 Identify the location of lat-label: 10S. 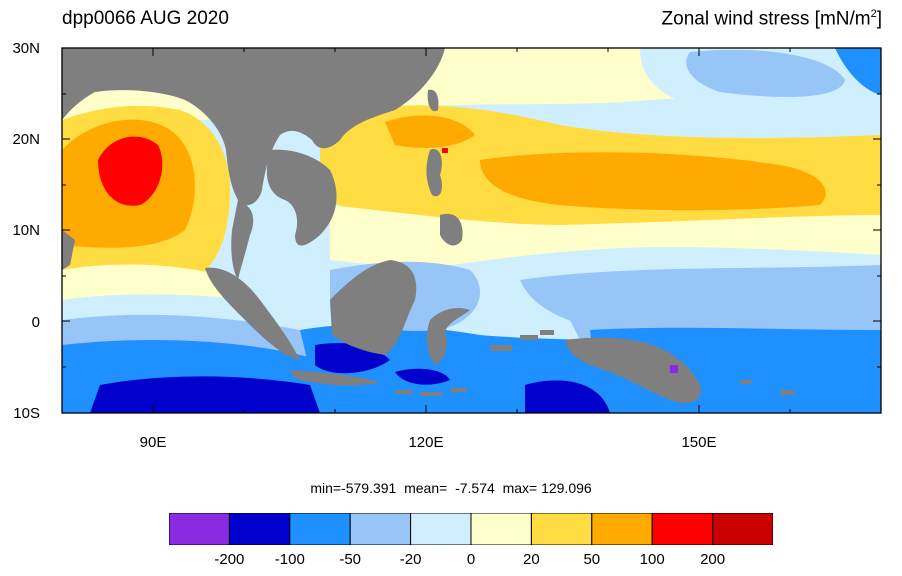
(26, 413).